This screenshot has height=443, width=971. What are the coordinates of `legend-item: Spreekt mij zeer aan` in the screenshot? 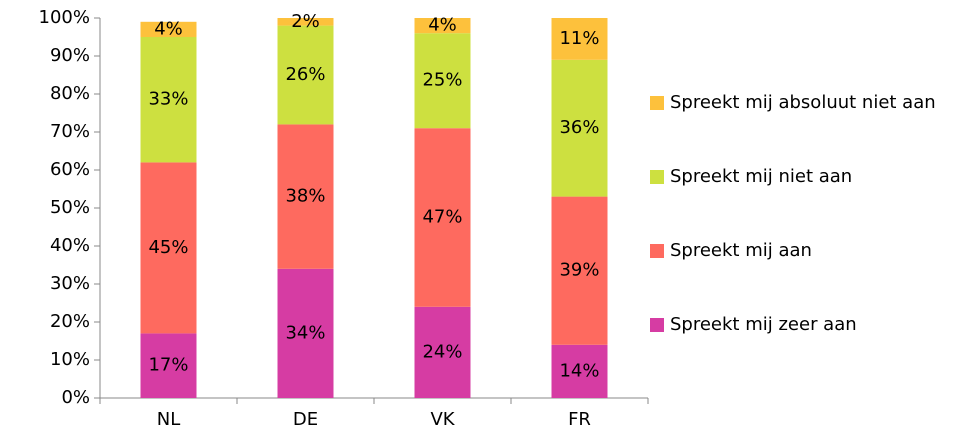 It's located at (805, 325).